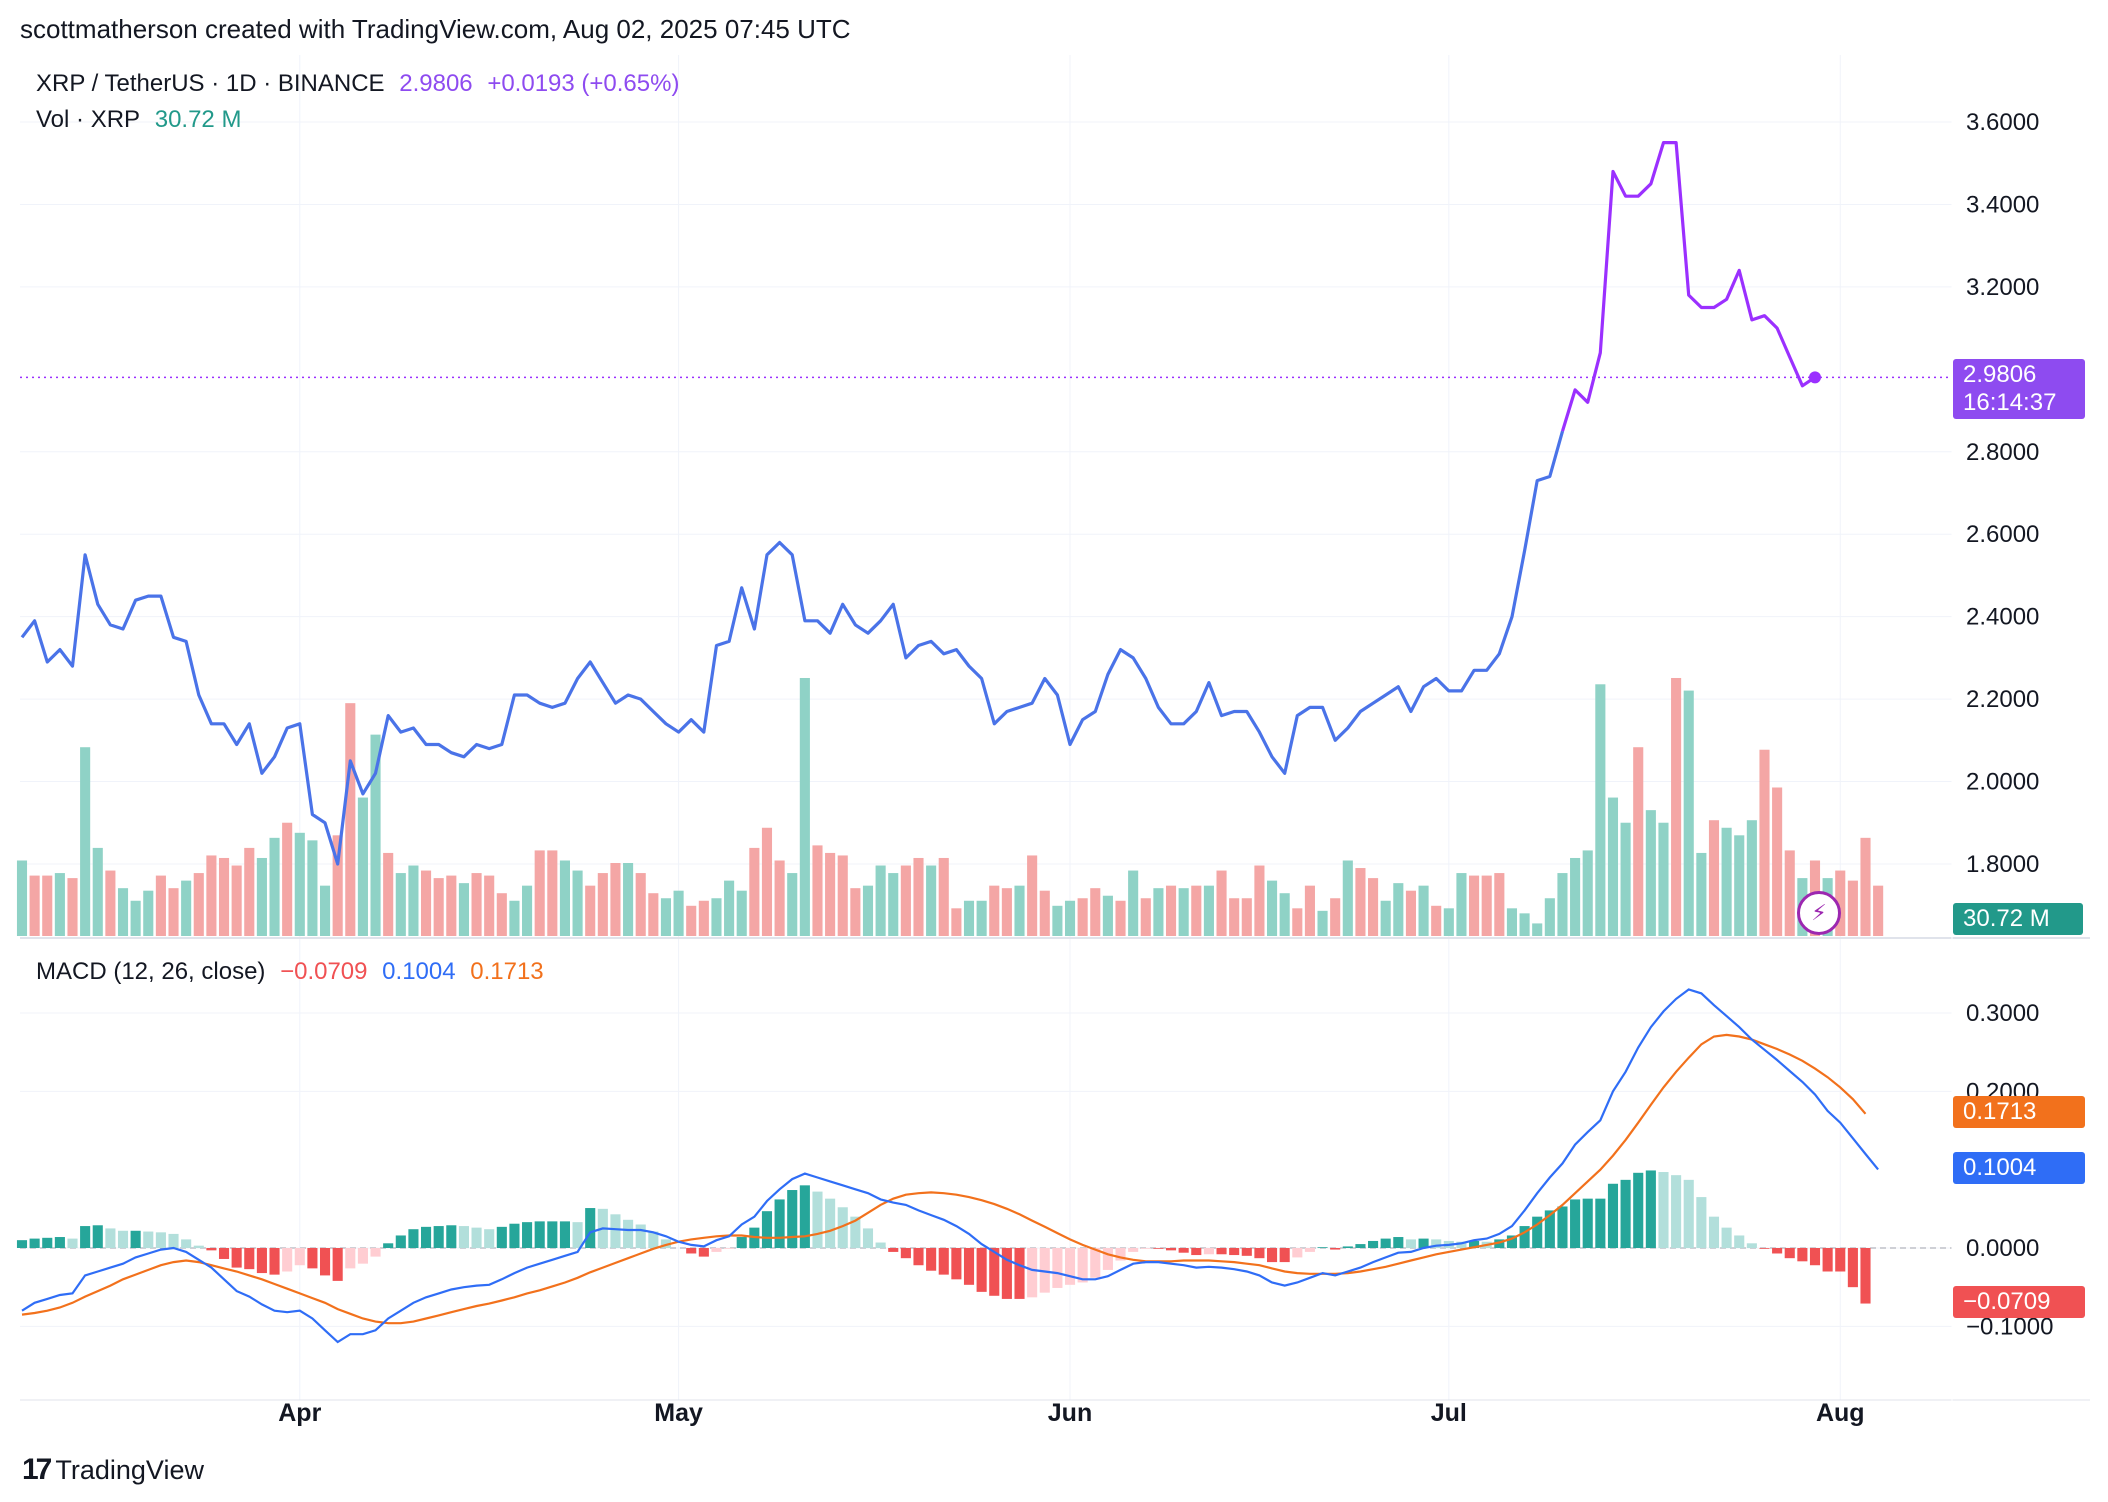  I want to click on price-tick-label: 3.6000, so click(2002, 122).